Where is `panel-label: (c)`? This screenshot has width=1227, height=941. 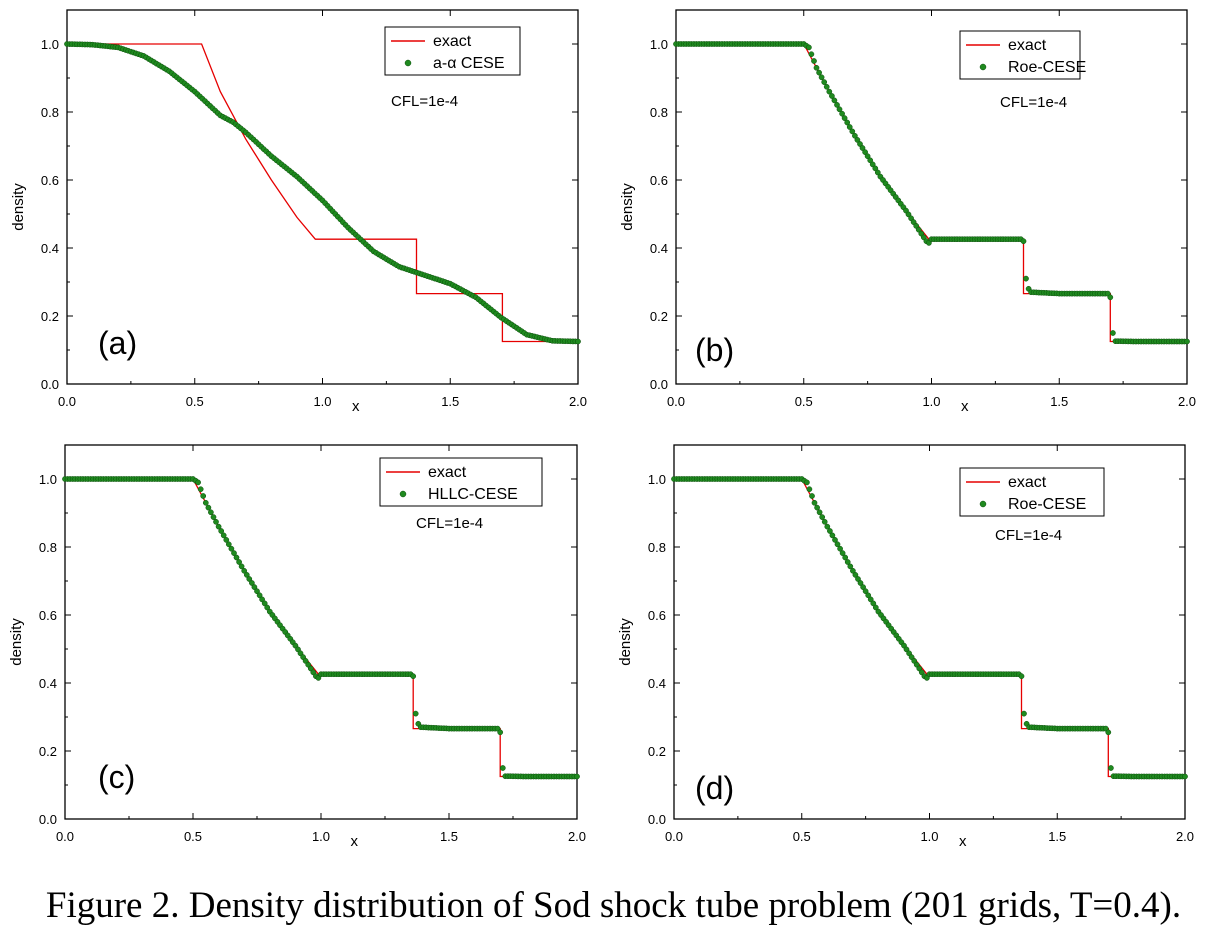
panel-label: (c) is located at coordinates (116, 777).